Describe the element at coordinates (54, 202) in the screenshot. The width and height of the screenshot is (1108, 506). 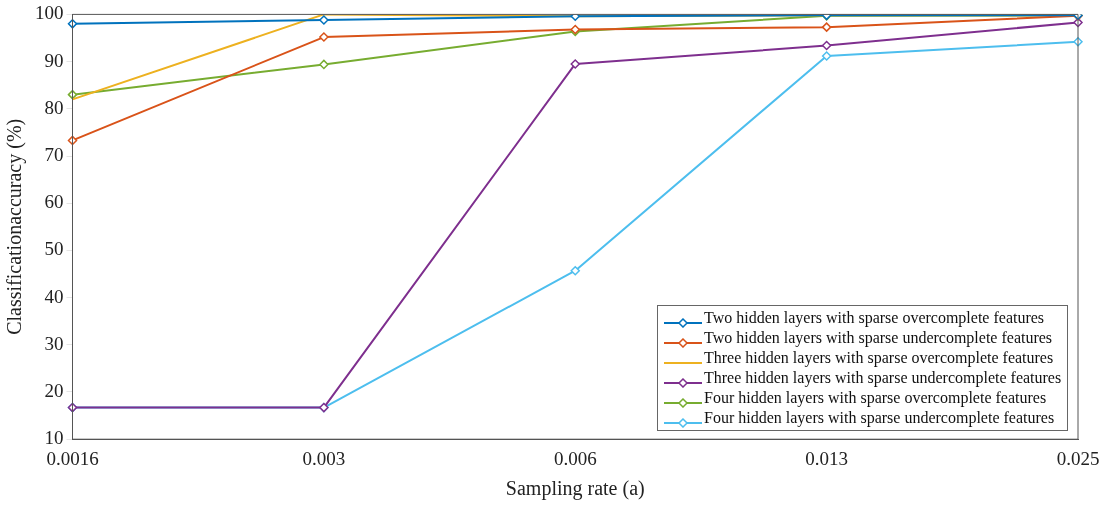
I see `y-tick-label: 60` at that location.